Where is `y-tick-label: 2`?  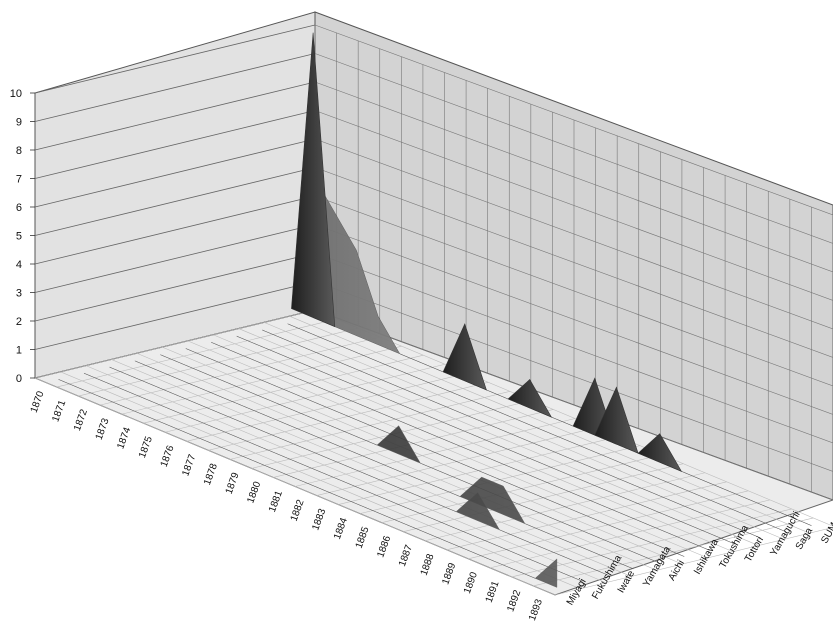
y-tick-label: 2 is located at coordinates (19, 322).